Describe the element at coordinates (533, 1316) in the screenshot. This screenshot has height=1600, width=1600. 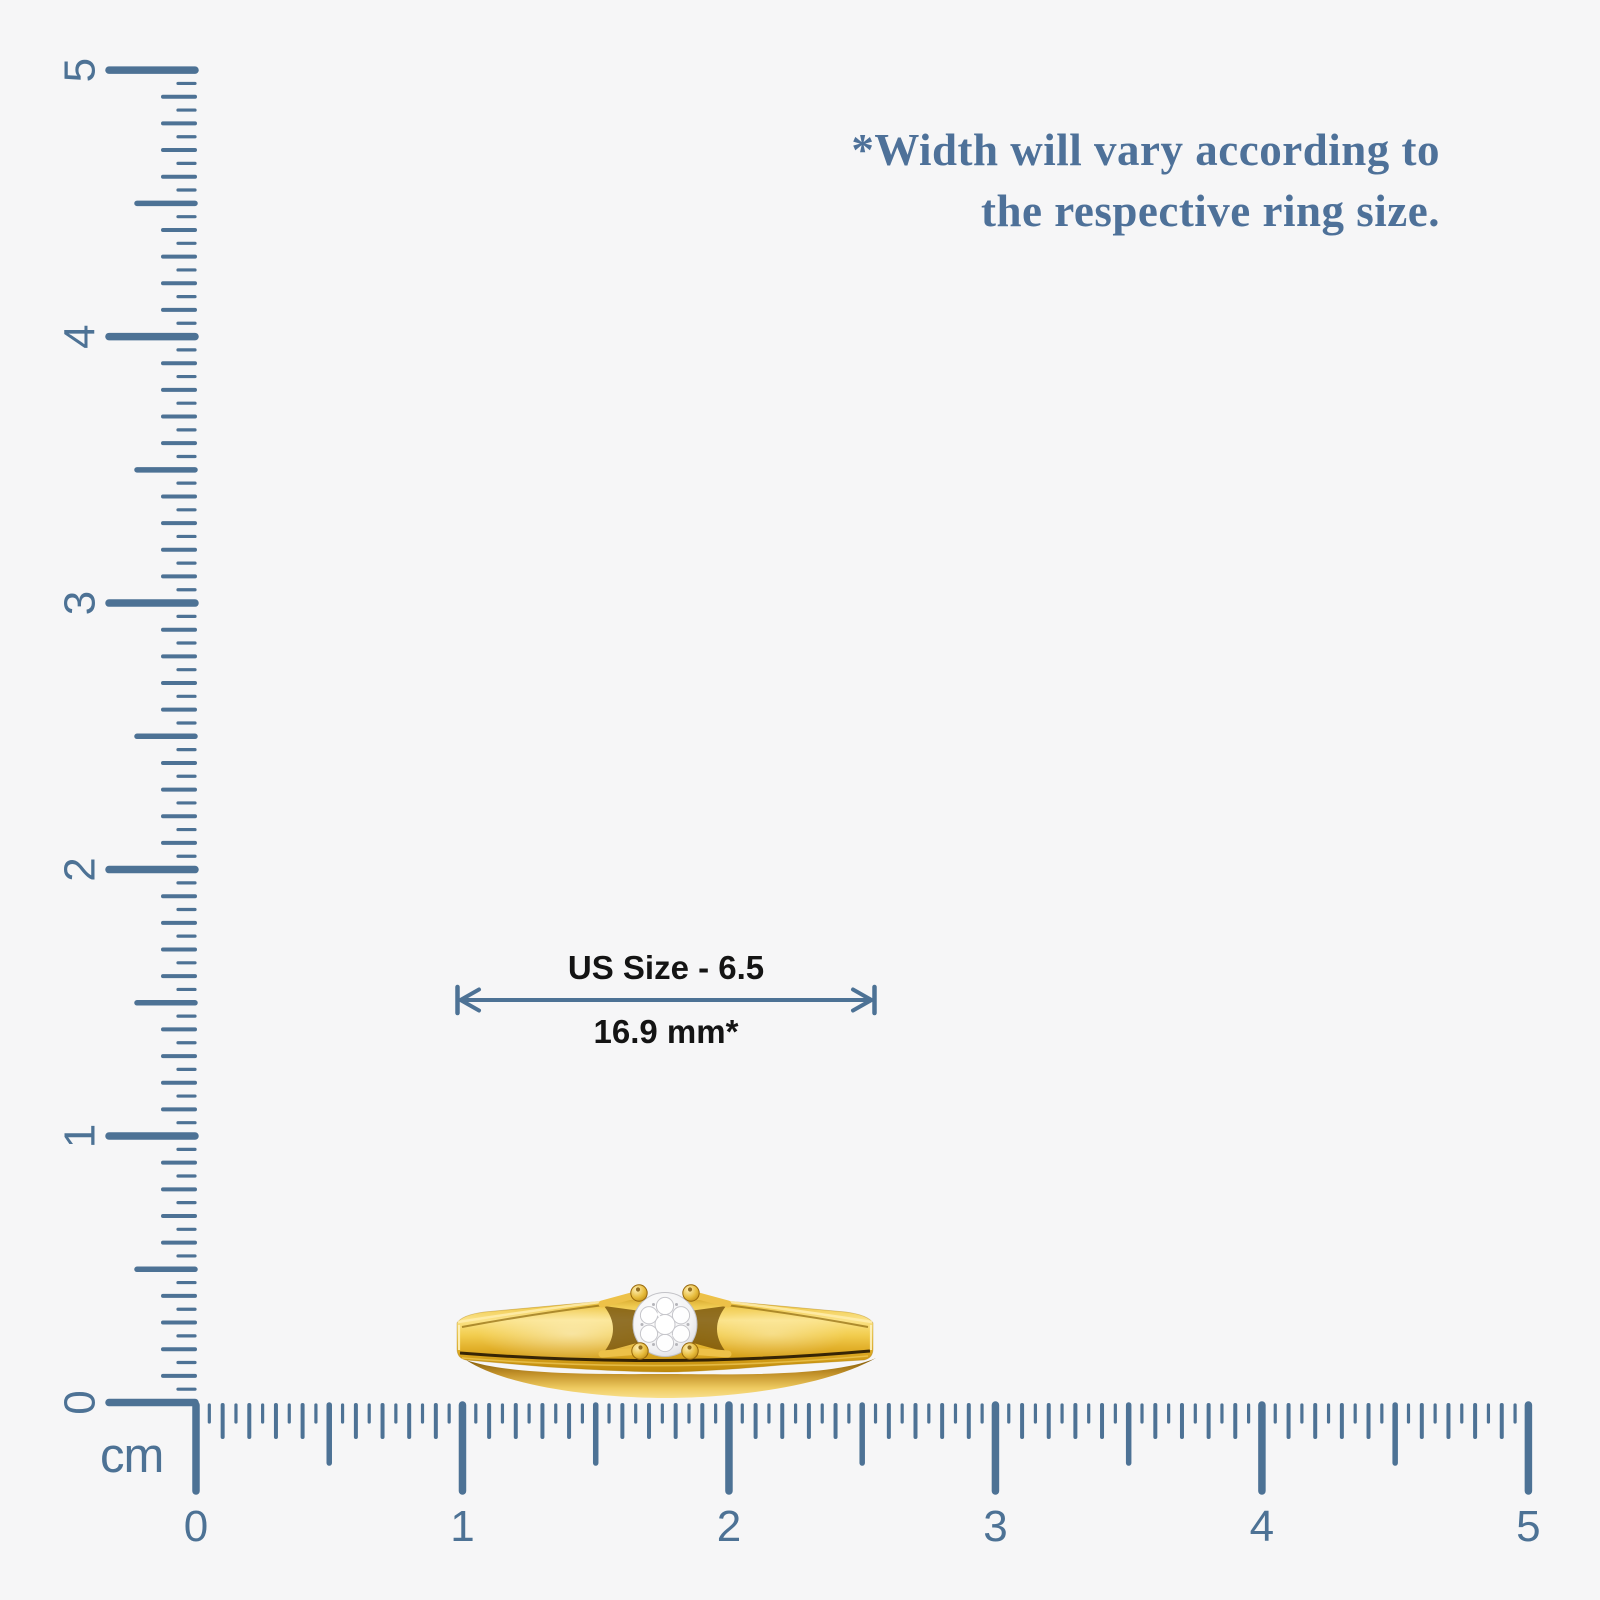
I see `bevel-line-left` at that location.